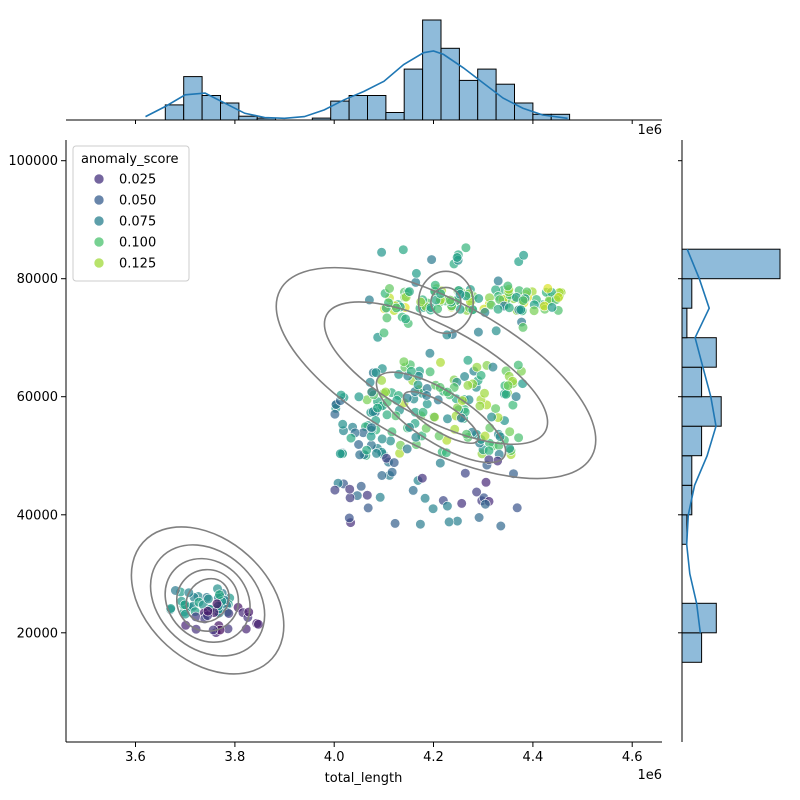  I want to click on x-tick-label: 4.2, so click(433, 757).